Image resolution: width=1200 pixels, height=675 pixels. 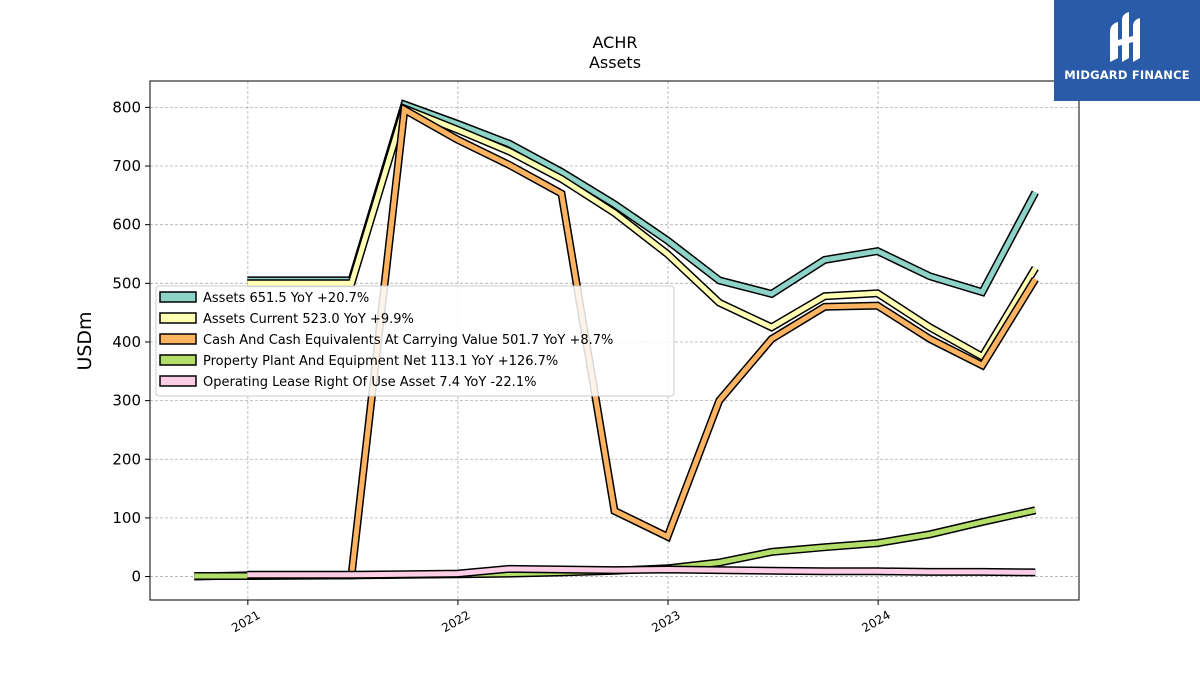 I want to click on legend-entry: Assets 651.5 YoY +20.7%, so click(x=286, y=298).